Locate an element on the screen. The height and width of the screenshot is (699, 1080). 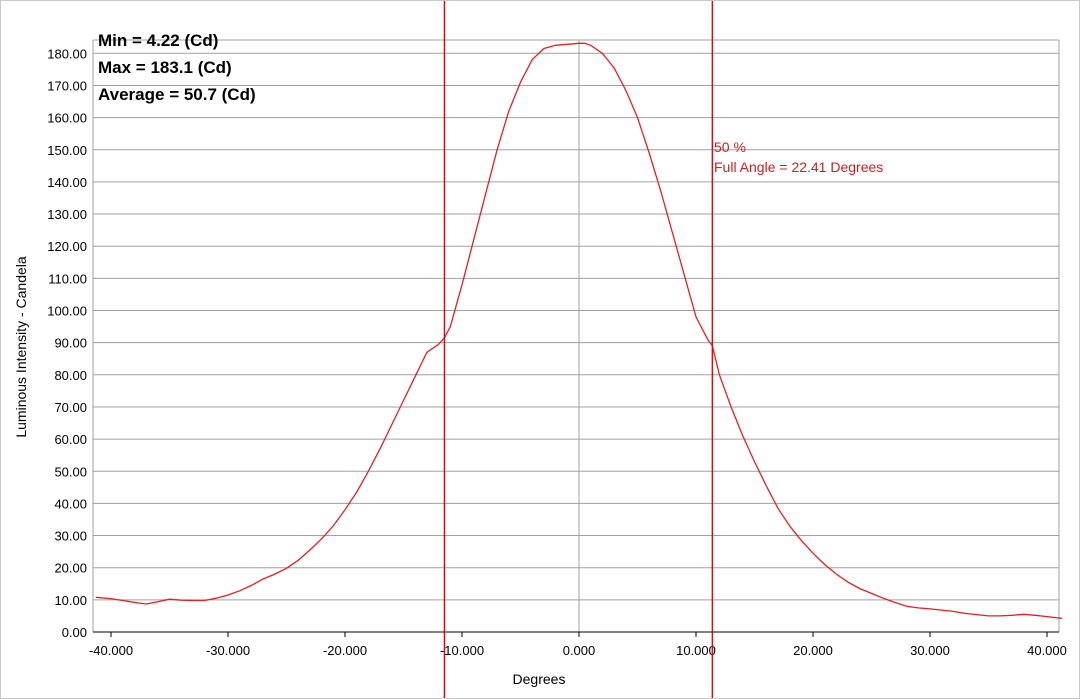
stat-min: Min = 4.22 (Cd) is located at coordinates (158, 40).